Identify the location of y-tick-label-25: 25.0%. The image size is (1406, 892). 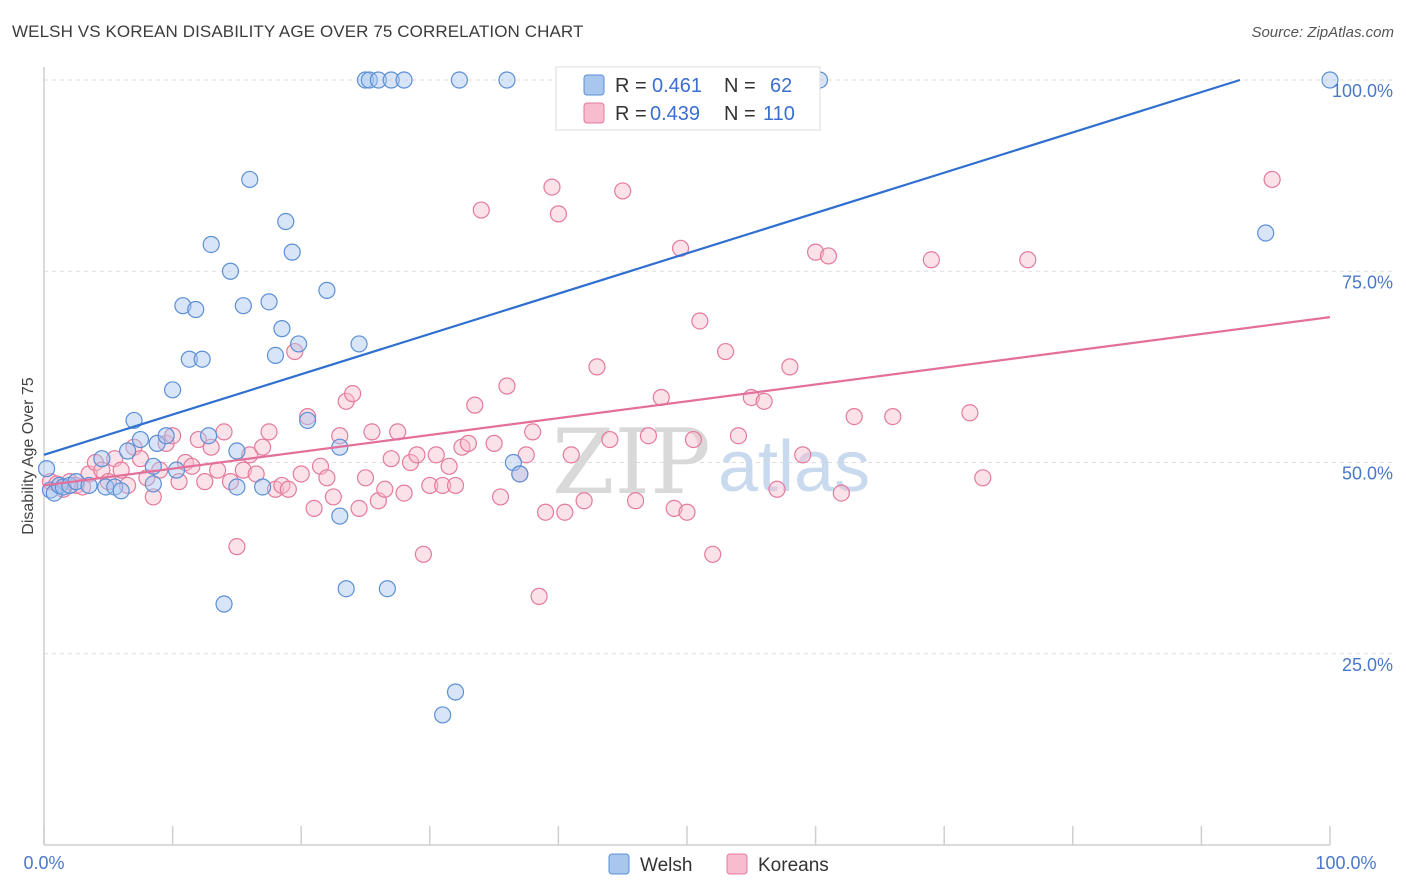
(1367, 665).